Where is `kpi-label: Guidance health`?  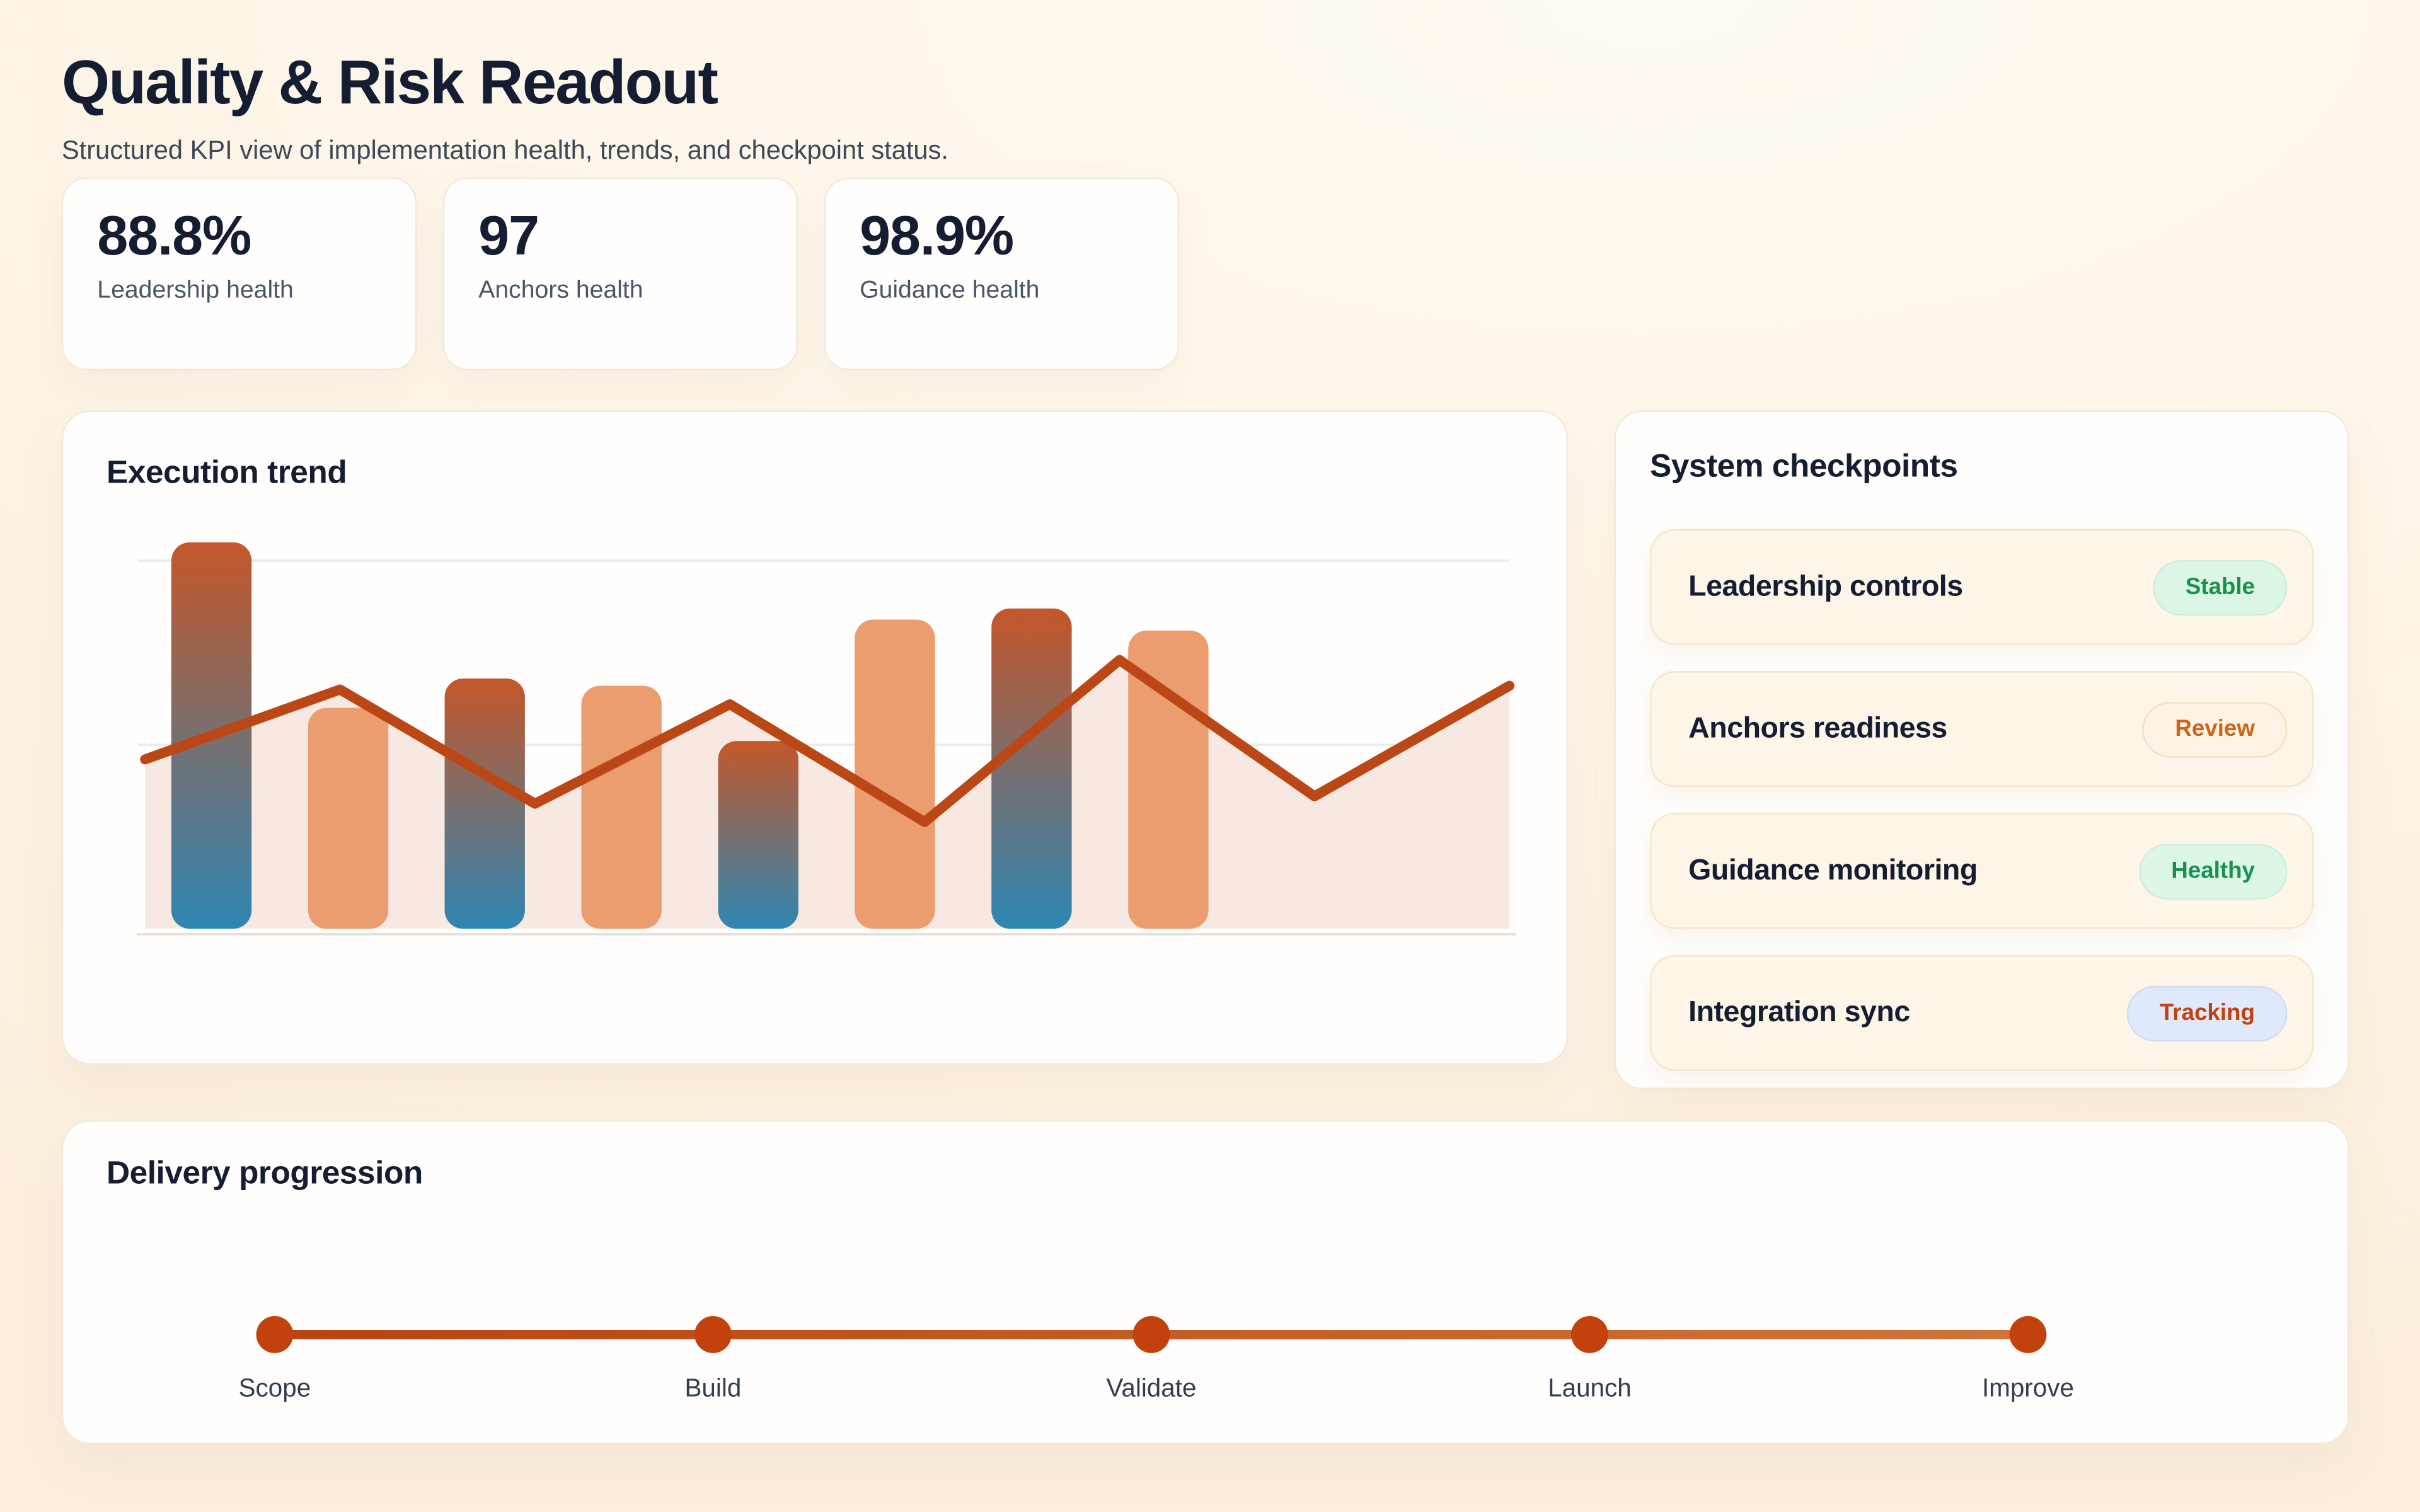
kpi-label: Guidance health is located at coordinates (950, 290).